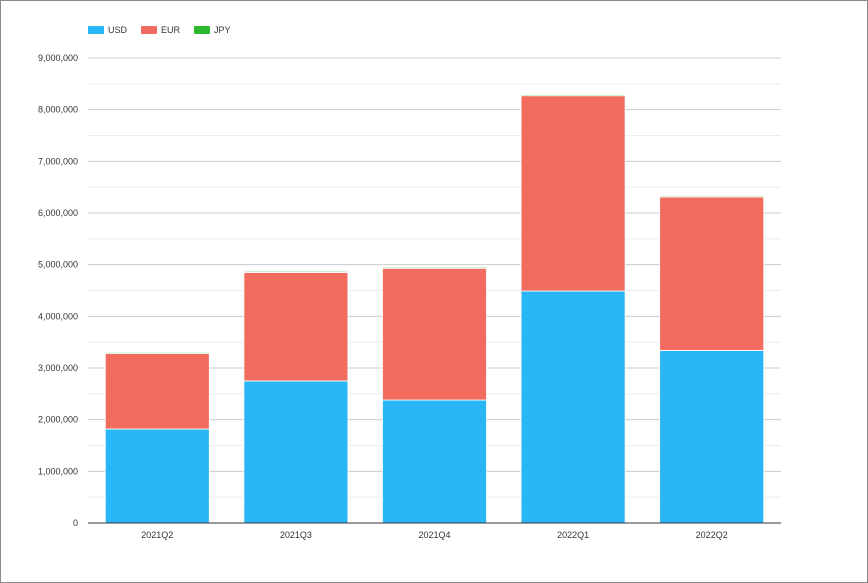  Describe the element at coordinates (712, 535) in the screenshot. I see `x-tick-label: 2022Q2` at that location.